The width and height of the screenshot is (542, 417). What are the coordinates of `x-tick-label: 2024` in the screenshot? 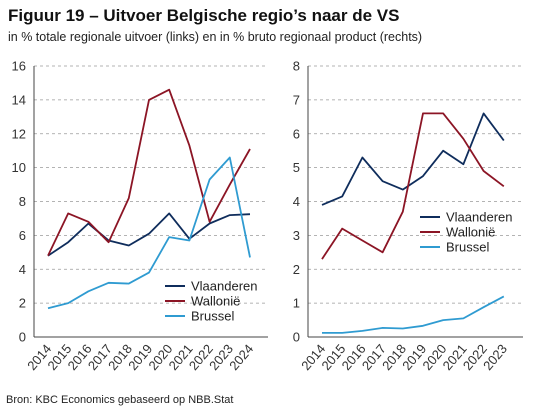 It's located at (241, 357).